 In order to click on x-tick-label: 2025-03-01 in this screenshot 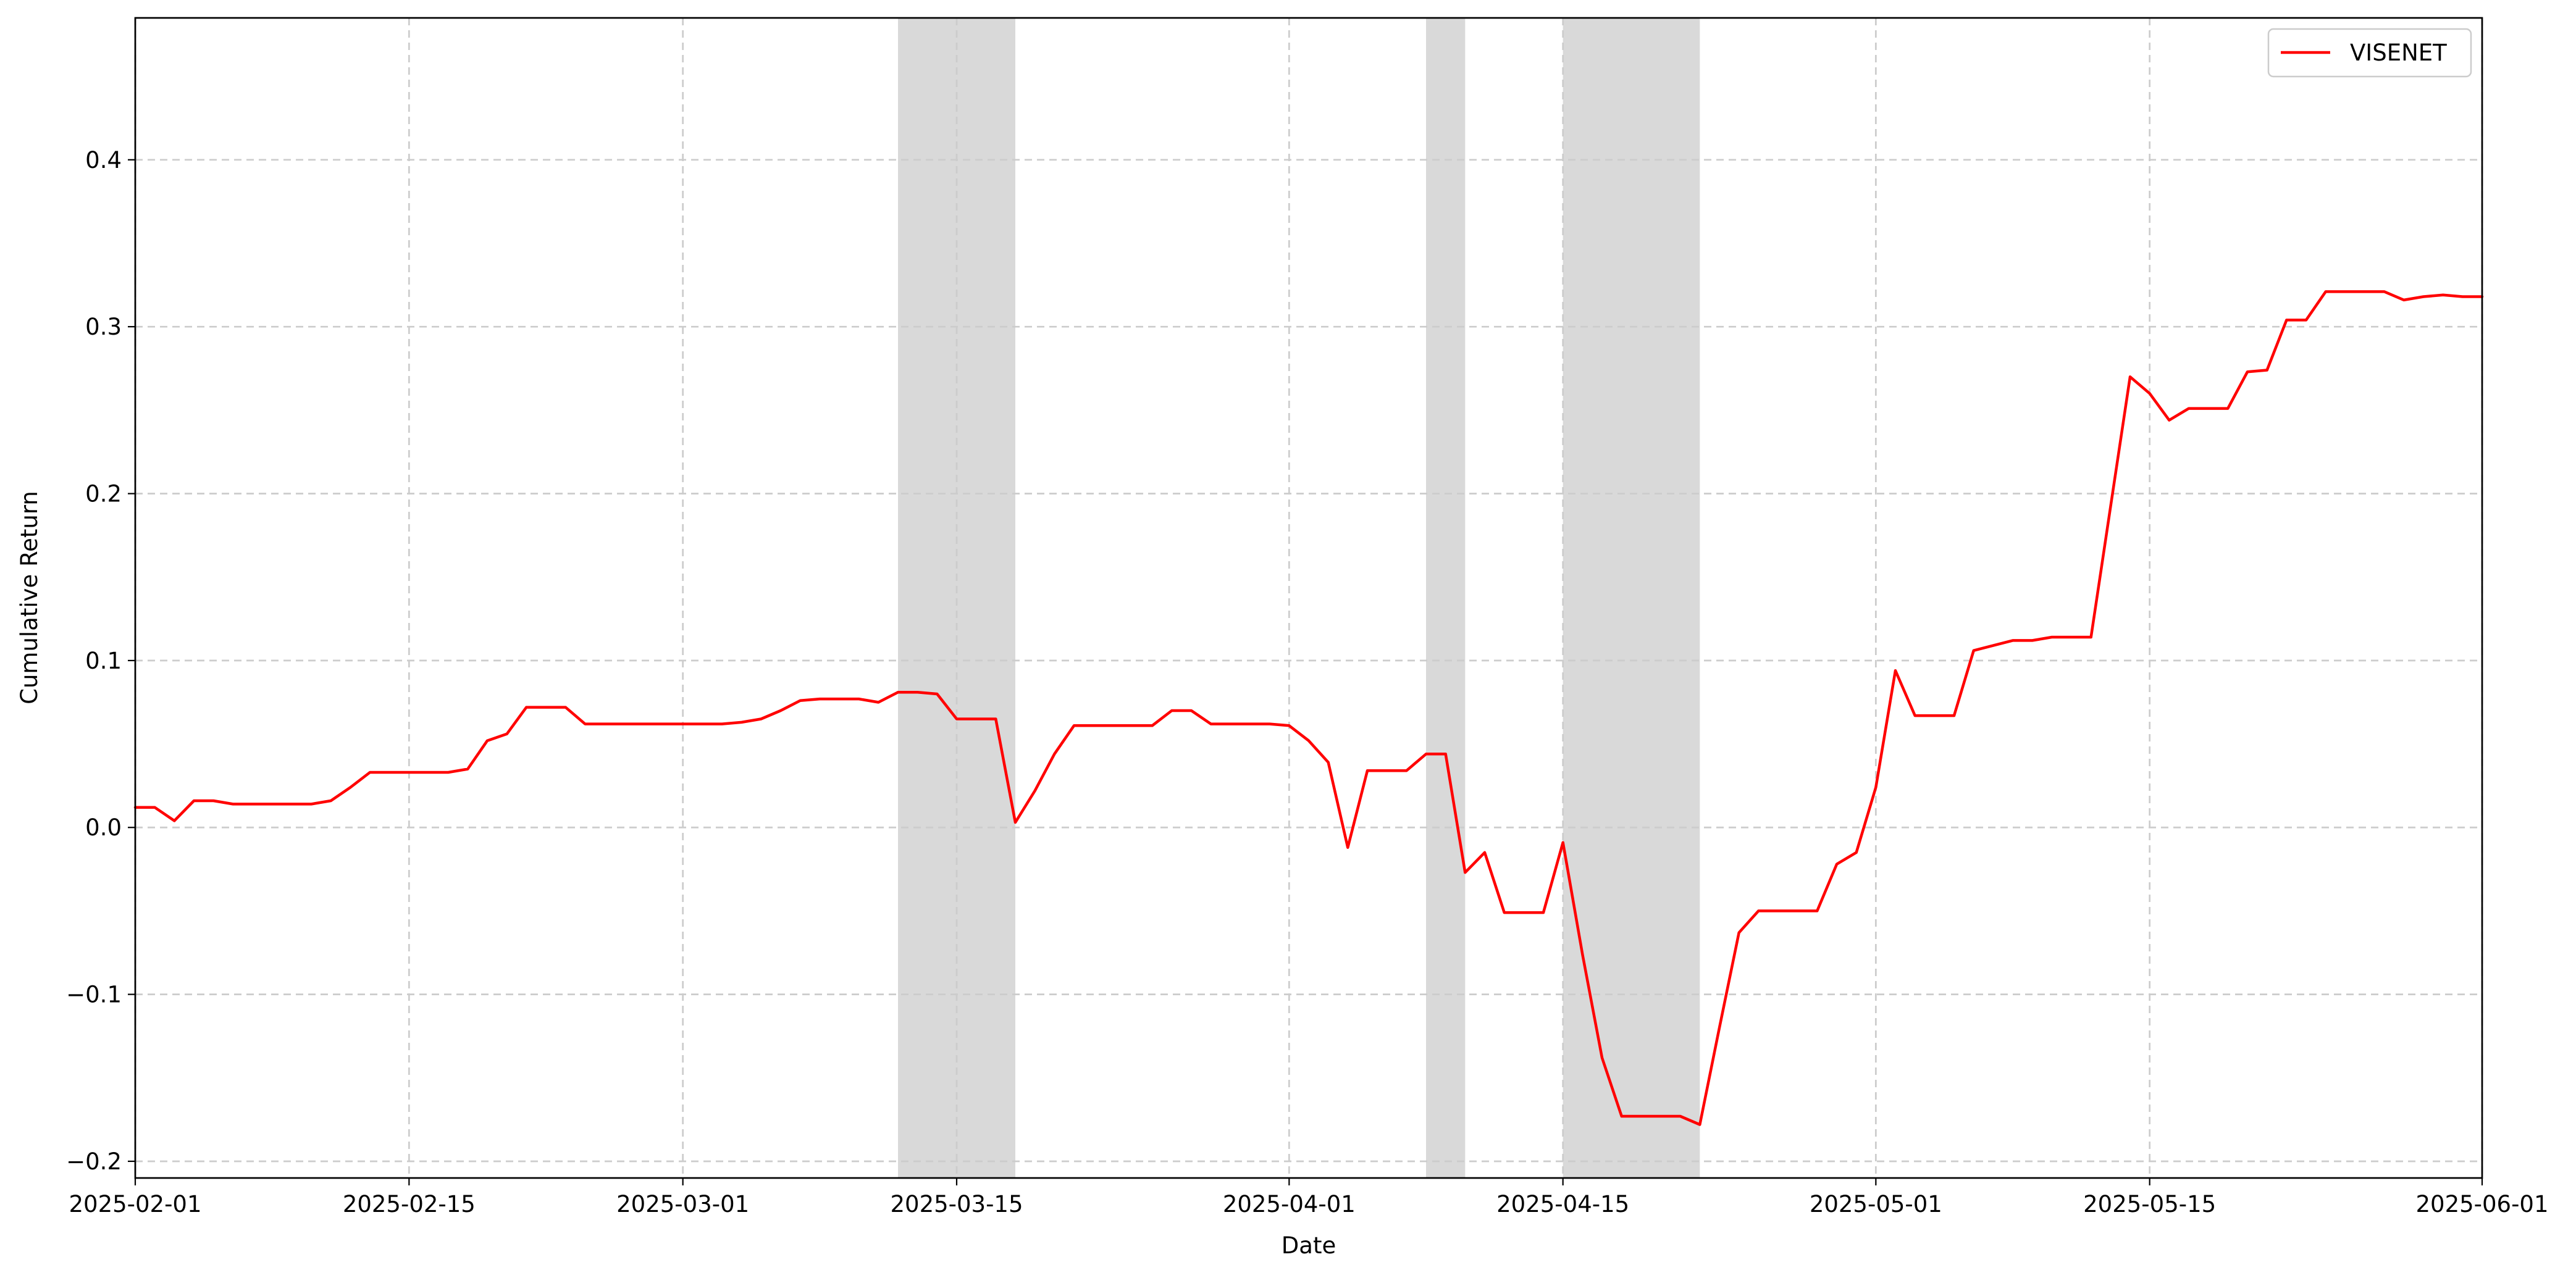, I will do `click(682, 1204)`.